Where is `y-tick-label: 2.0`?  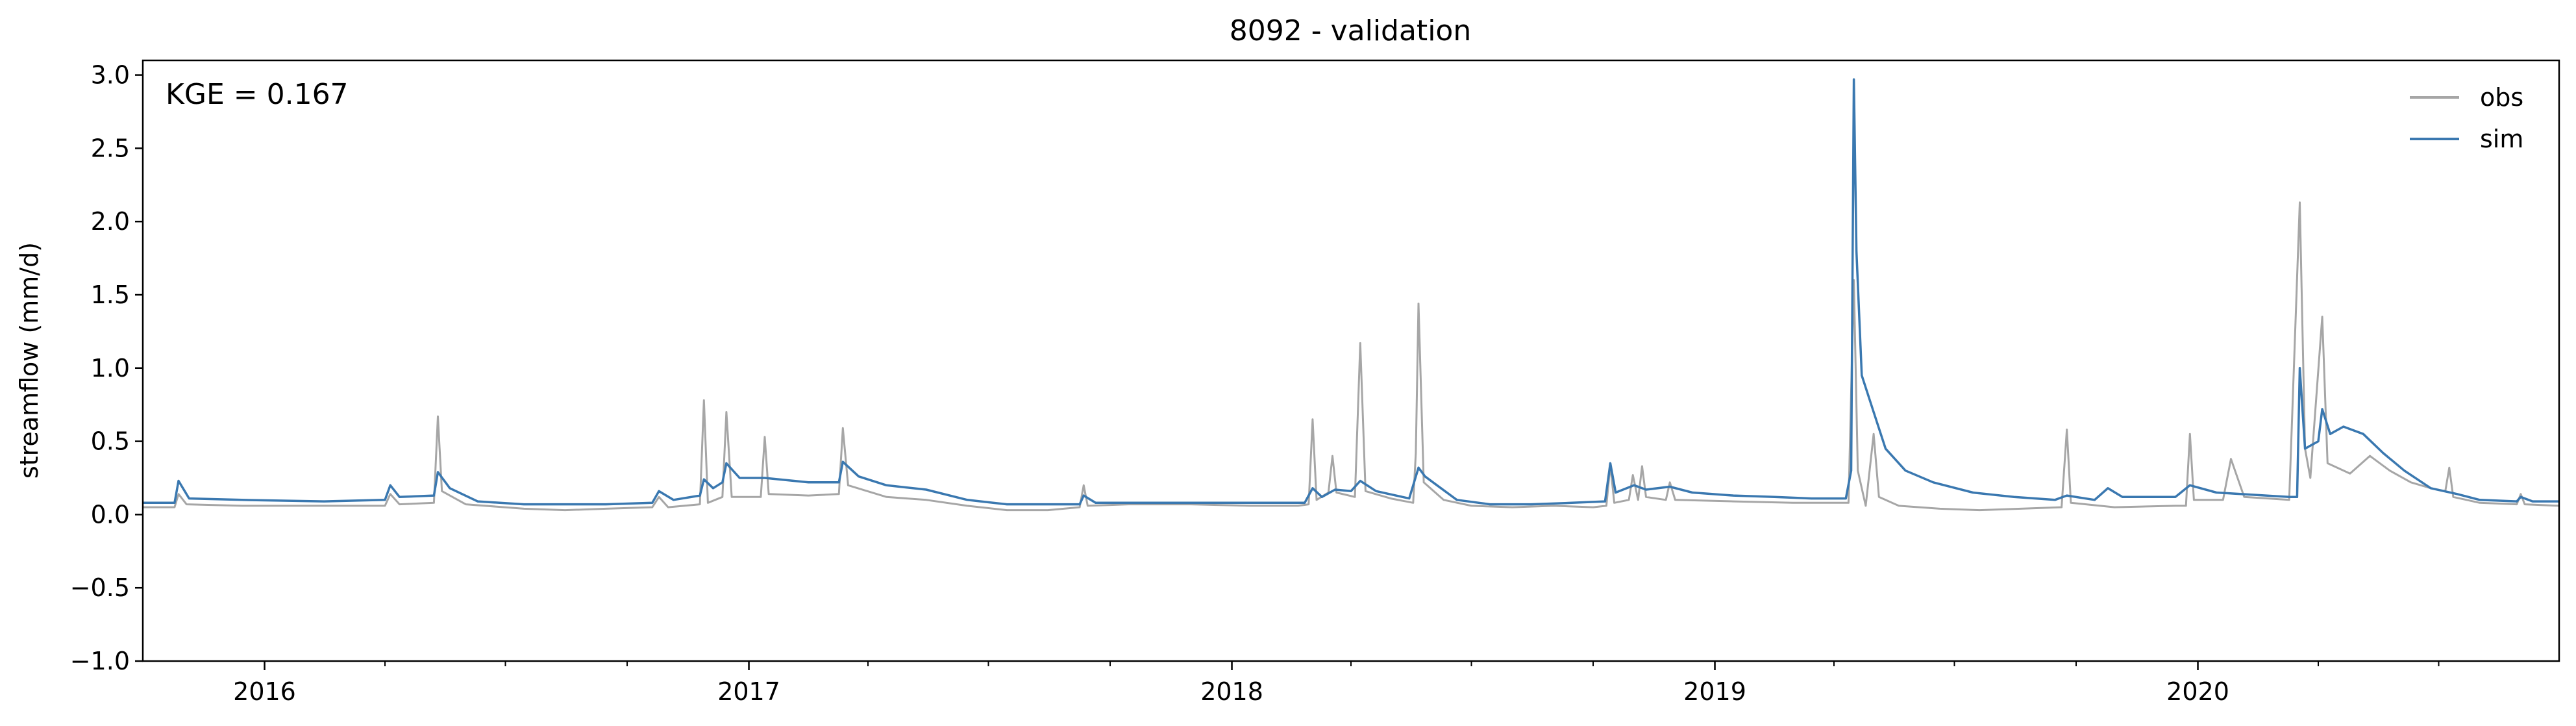 y-tick-label: 2.0 is located at coordinates (110, 221).